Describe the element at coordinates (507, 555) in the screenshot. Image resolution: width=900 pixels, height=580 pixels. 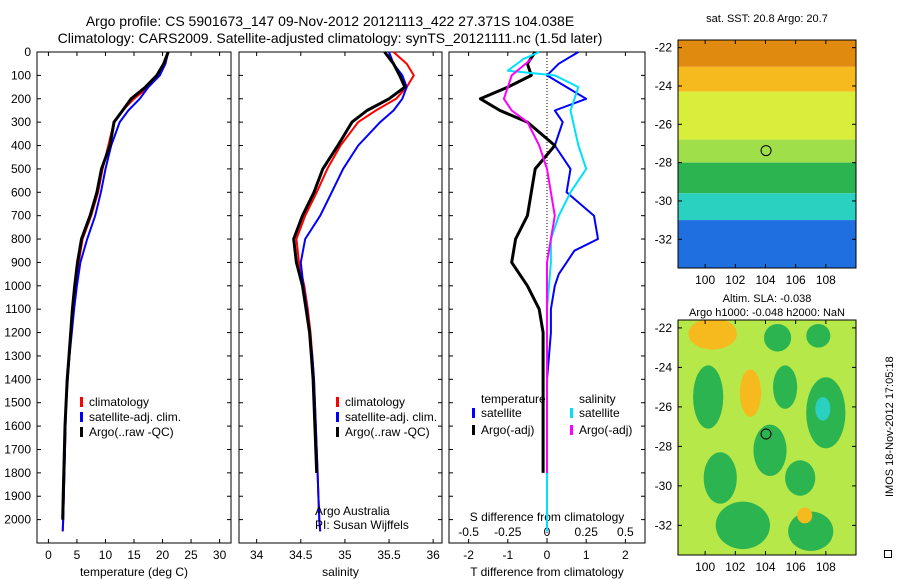
I see `x-tick-label: -1` at that location.